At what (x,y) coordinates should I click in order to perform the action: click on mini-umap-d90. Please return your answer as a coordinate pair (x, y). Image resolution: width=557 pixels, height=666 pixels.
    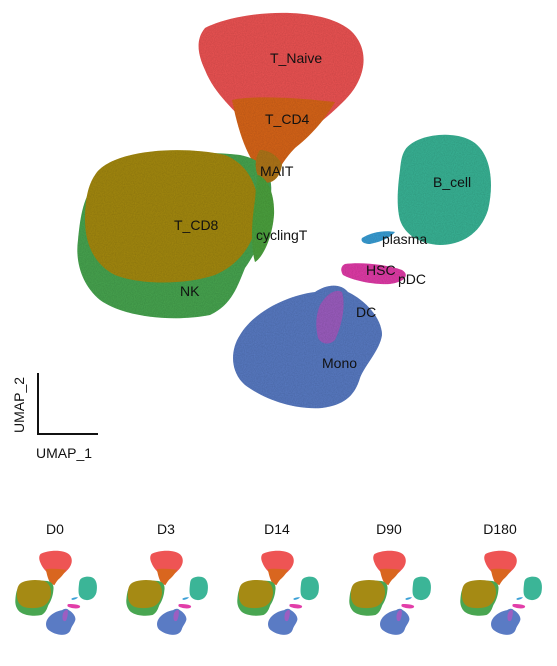
    Looking at the image, I should click on (390, 592).